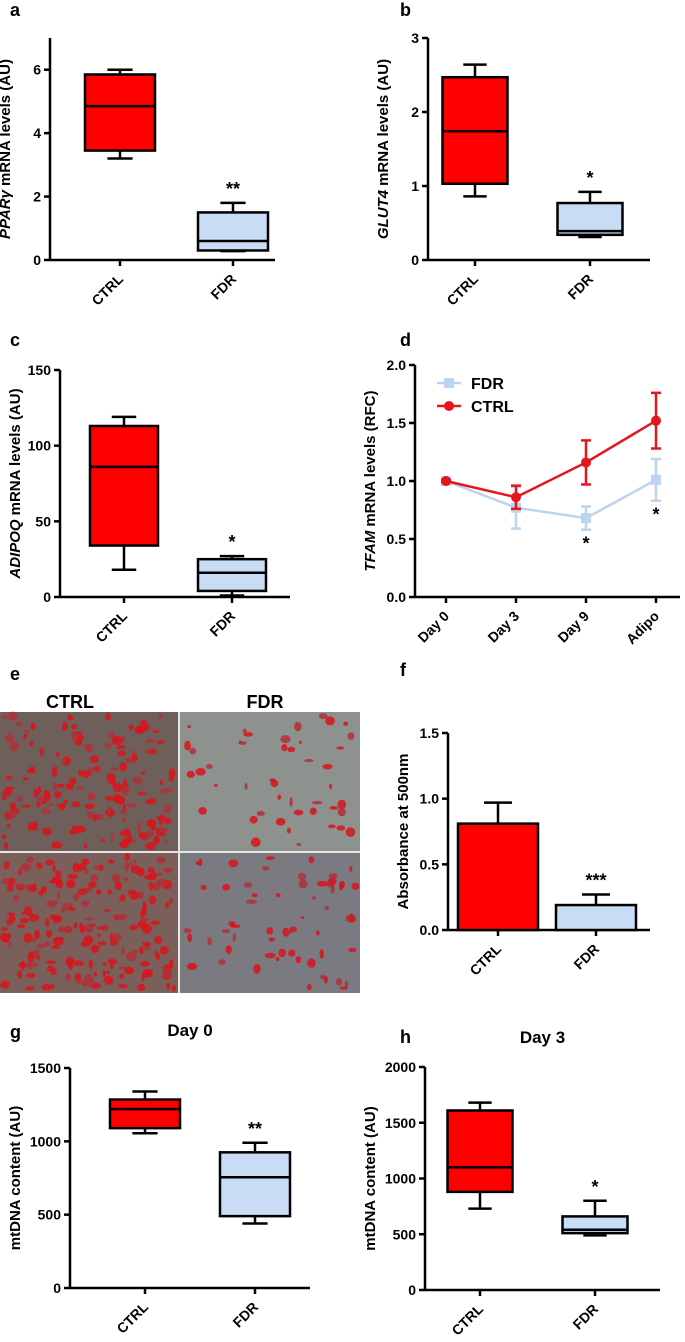 The width and height of the screenshot is (685, 1342). What do you see at coordinates (40, 370) in the screenshot?
I see `y-tick-label: 150` at bounding box center [40, 370].